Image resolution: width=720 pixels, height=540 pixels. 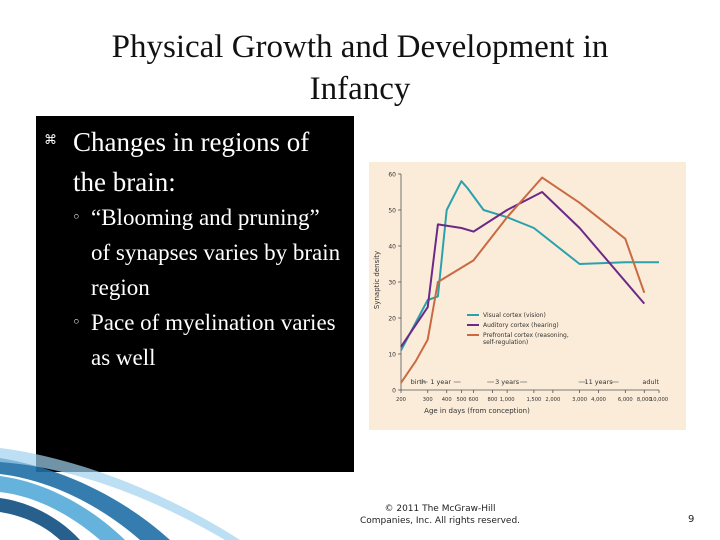 What do you see at coordinates (392, 355) in the screenshot?
I see `y-tick-label: 10` at bounding box center [392, 355].